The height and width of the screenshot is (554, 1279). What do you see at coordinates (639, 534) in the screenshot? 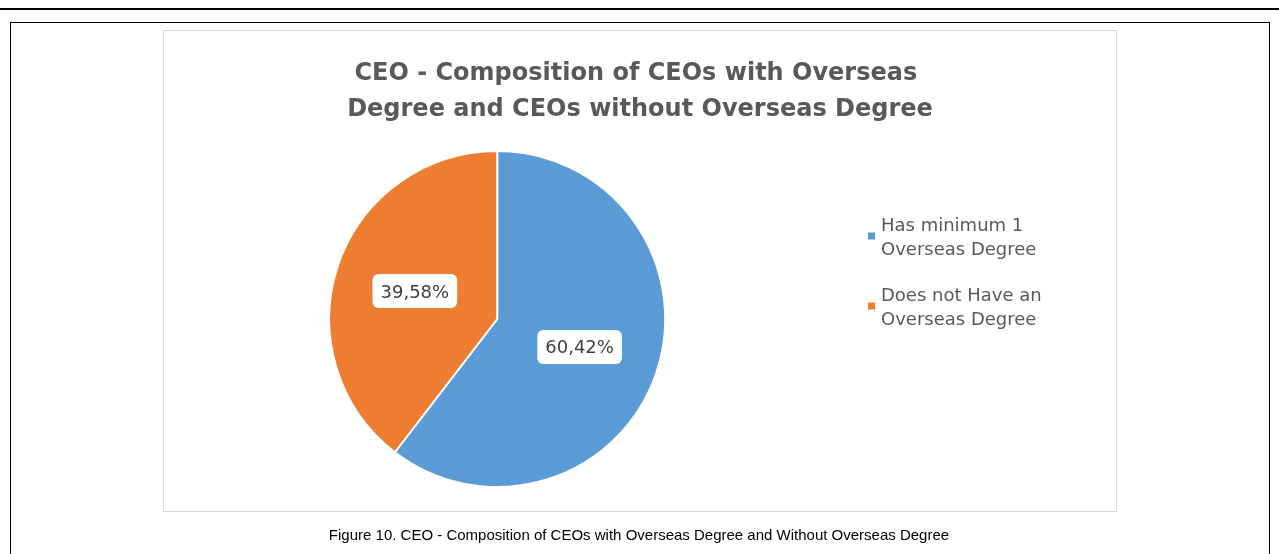
I see `caption: Figure 10. CEO - Composition of CEOs with Overseas Degree and Without Overseas Degree` at bounding box center [639, 534].